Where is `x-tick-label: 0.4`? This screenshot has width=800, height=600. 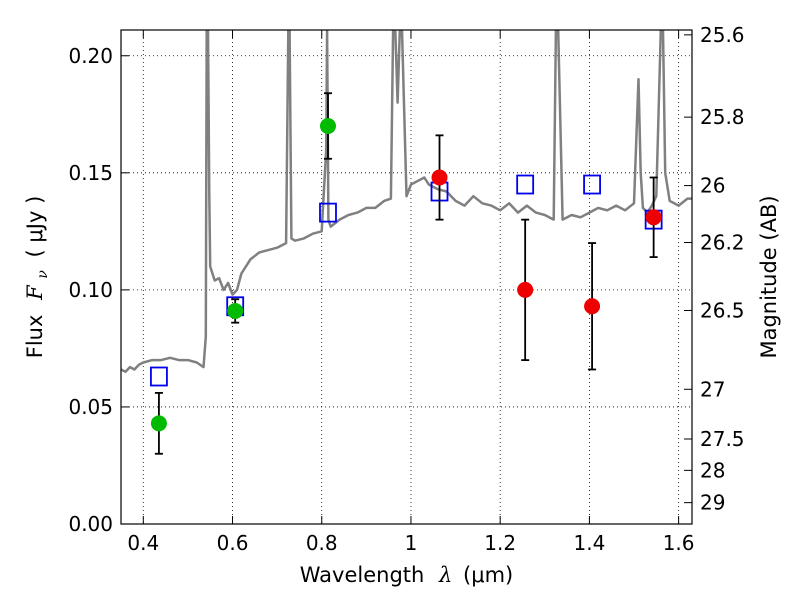 x-tick-label: 0.4 is located at coordinates (143, 543).